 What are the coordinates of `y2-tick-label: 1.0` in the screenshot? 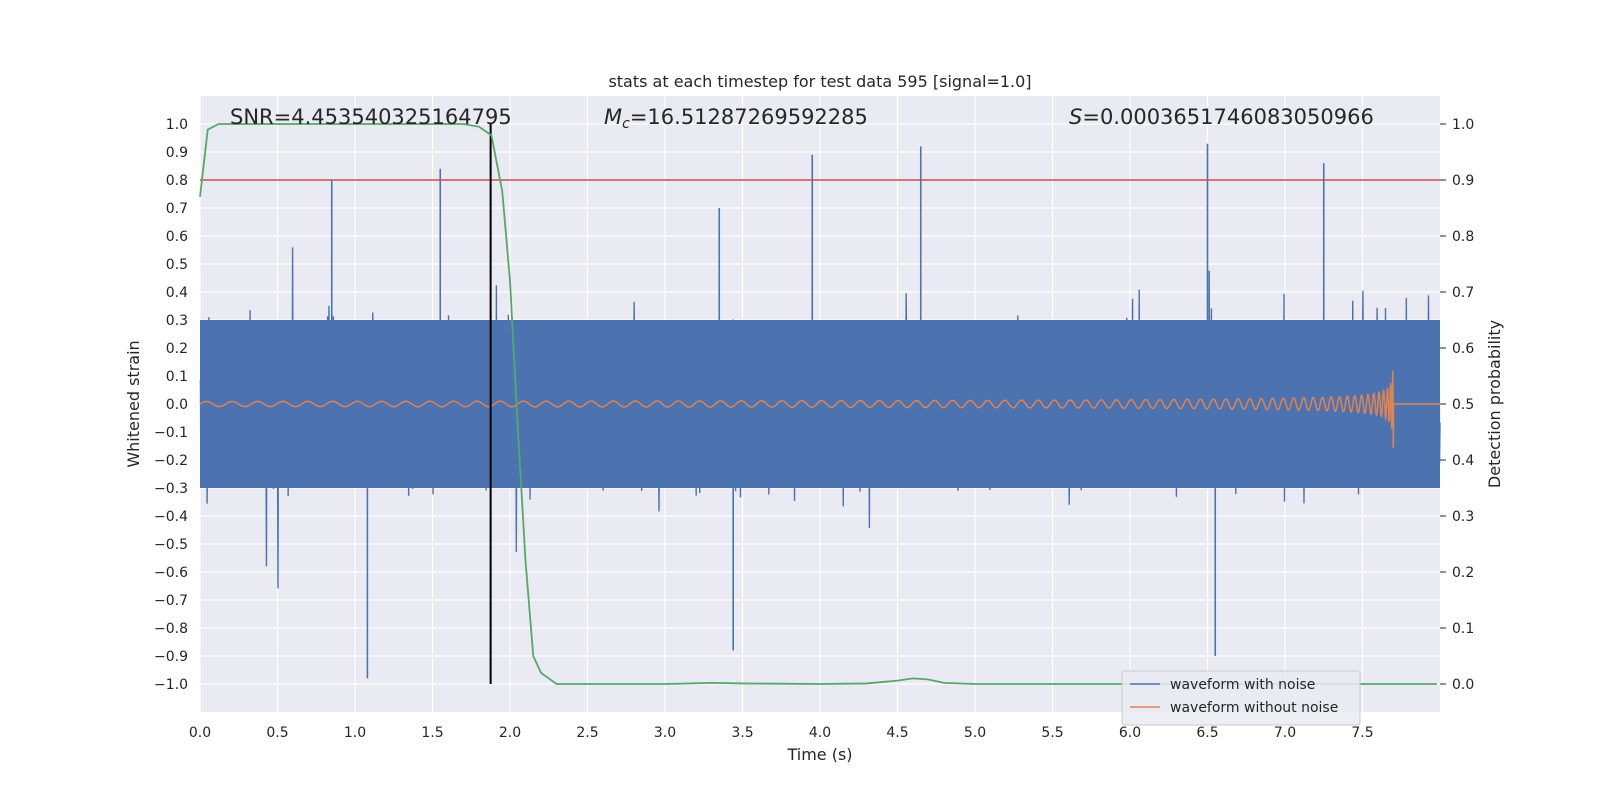 It's located at (1463, 125).